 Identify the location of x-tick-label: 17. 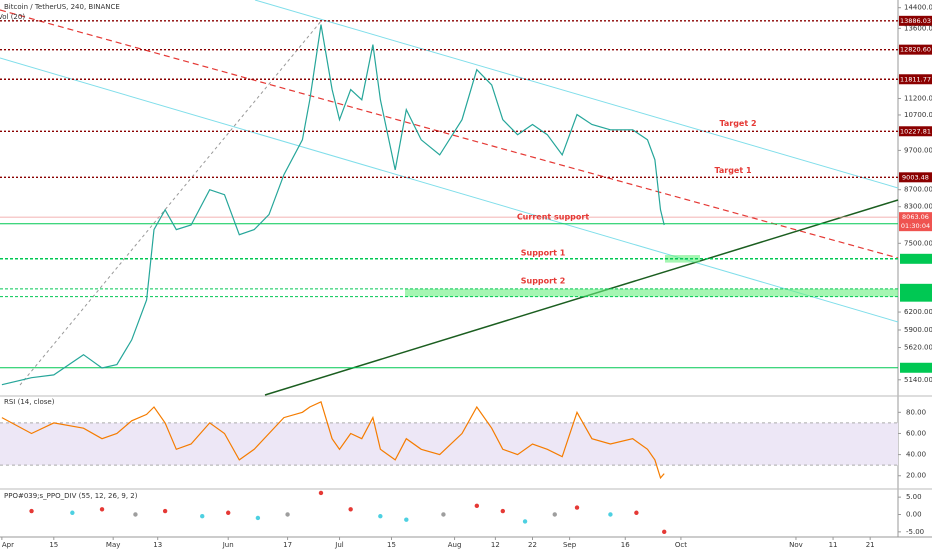
(287, 545).